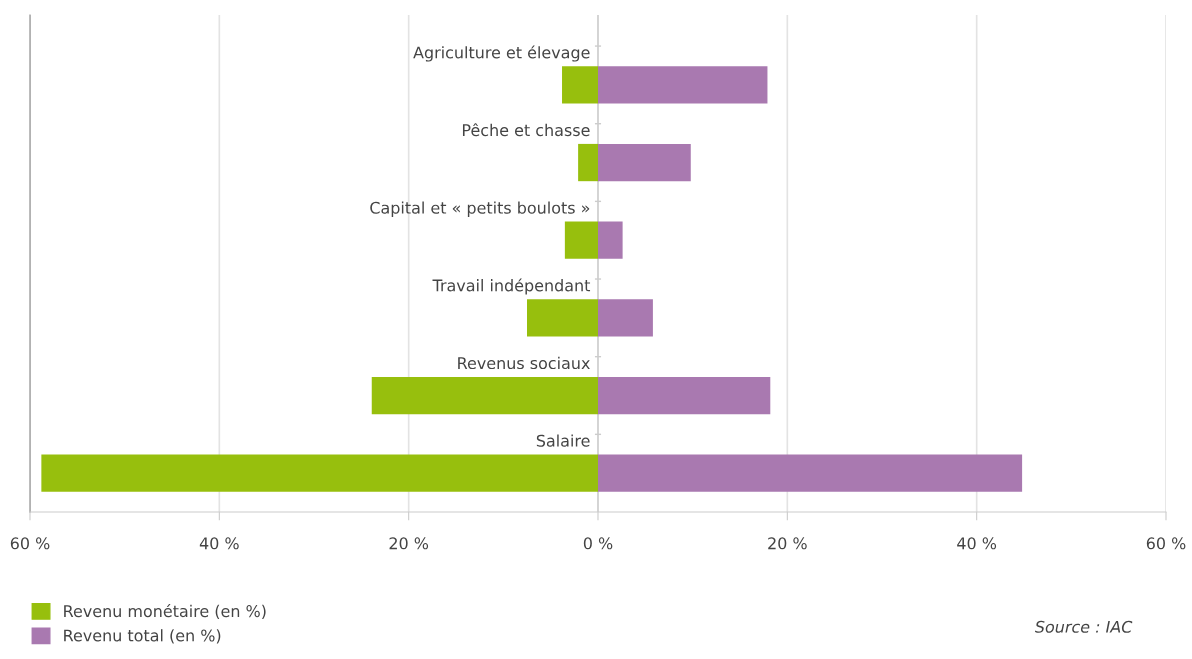 Image resolution: width=1192 pixels, height=659 pixels. I want to click on y-tick-label: Capital et « petits boulots », so click(480, 209).